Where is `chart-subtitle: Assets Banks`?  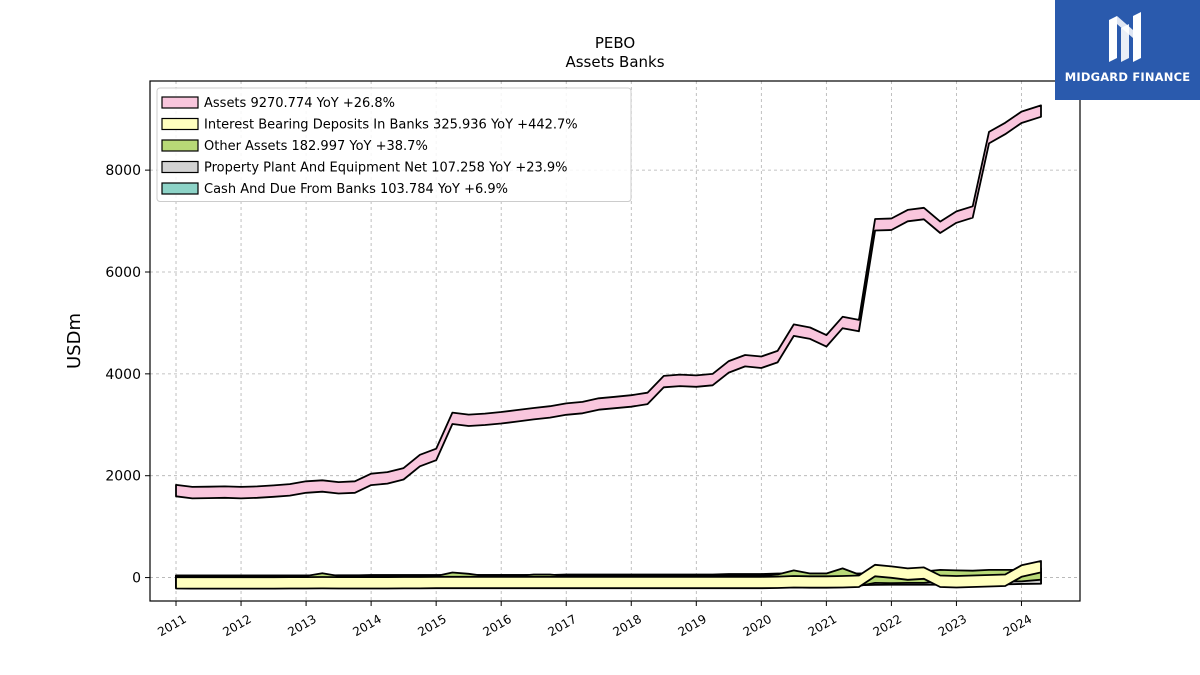 chart-subtitle: Assets Banks is located at coordinates (614, 62).